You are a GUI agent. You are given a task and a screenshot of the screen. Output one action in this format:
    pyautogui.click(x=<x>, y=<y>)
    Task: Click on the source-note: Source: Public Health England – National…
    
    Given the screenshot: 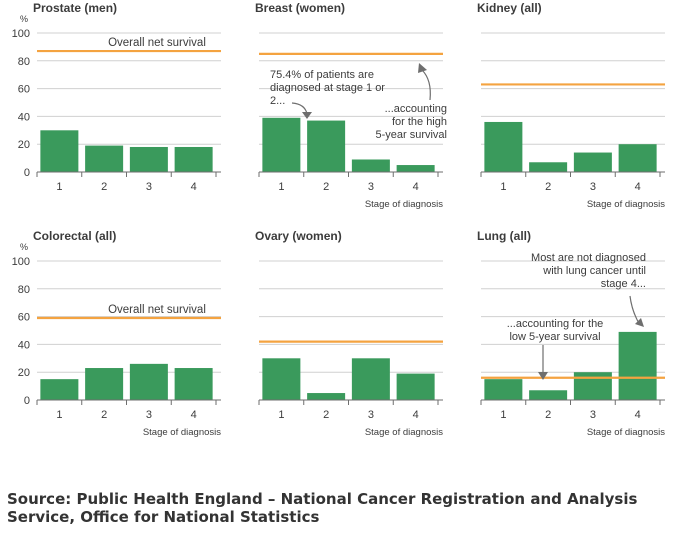 What is the action you would take?
    pyautogui.click(x=322, y=508)
    